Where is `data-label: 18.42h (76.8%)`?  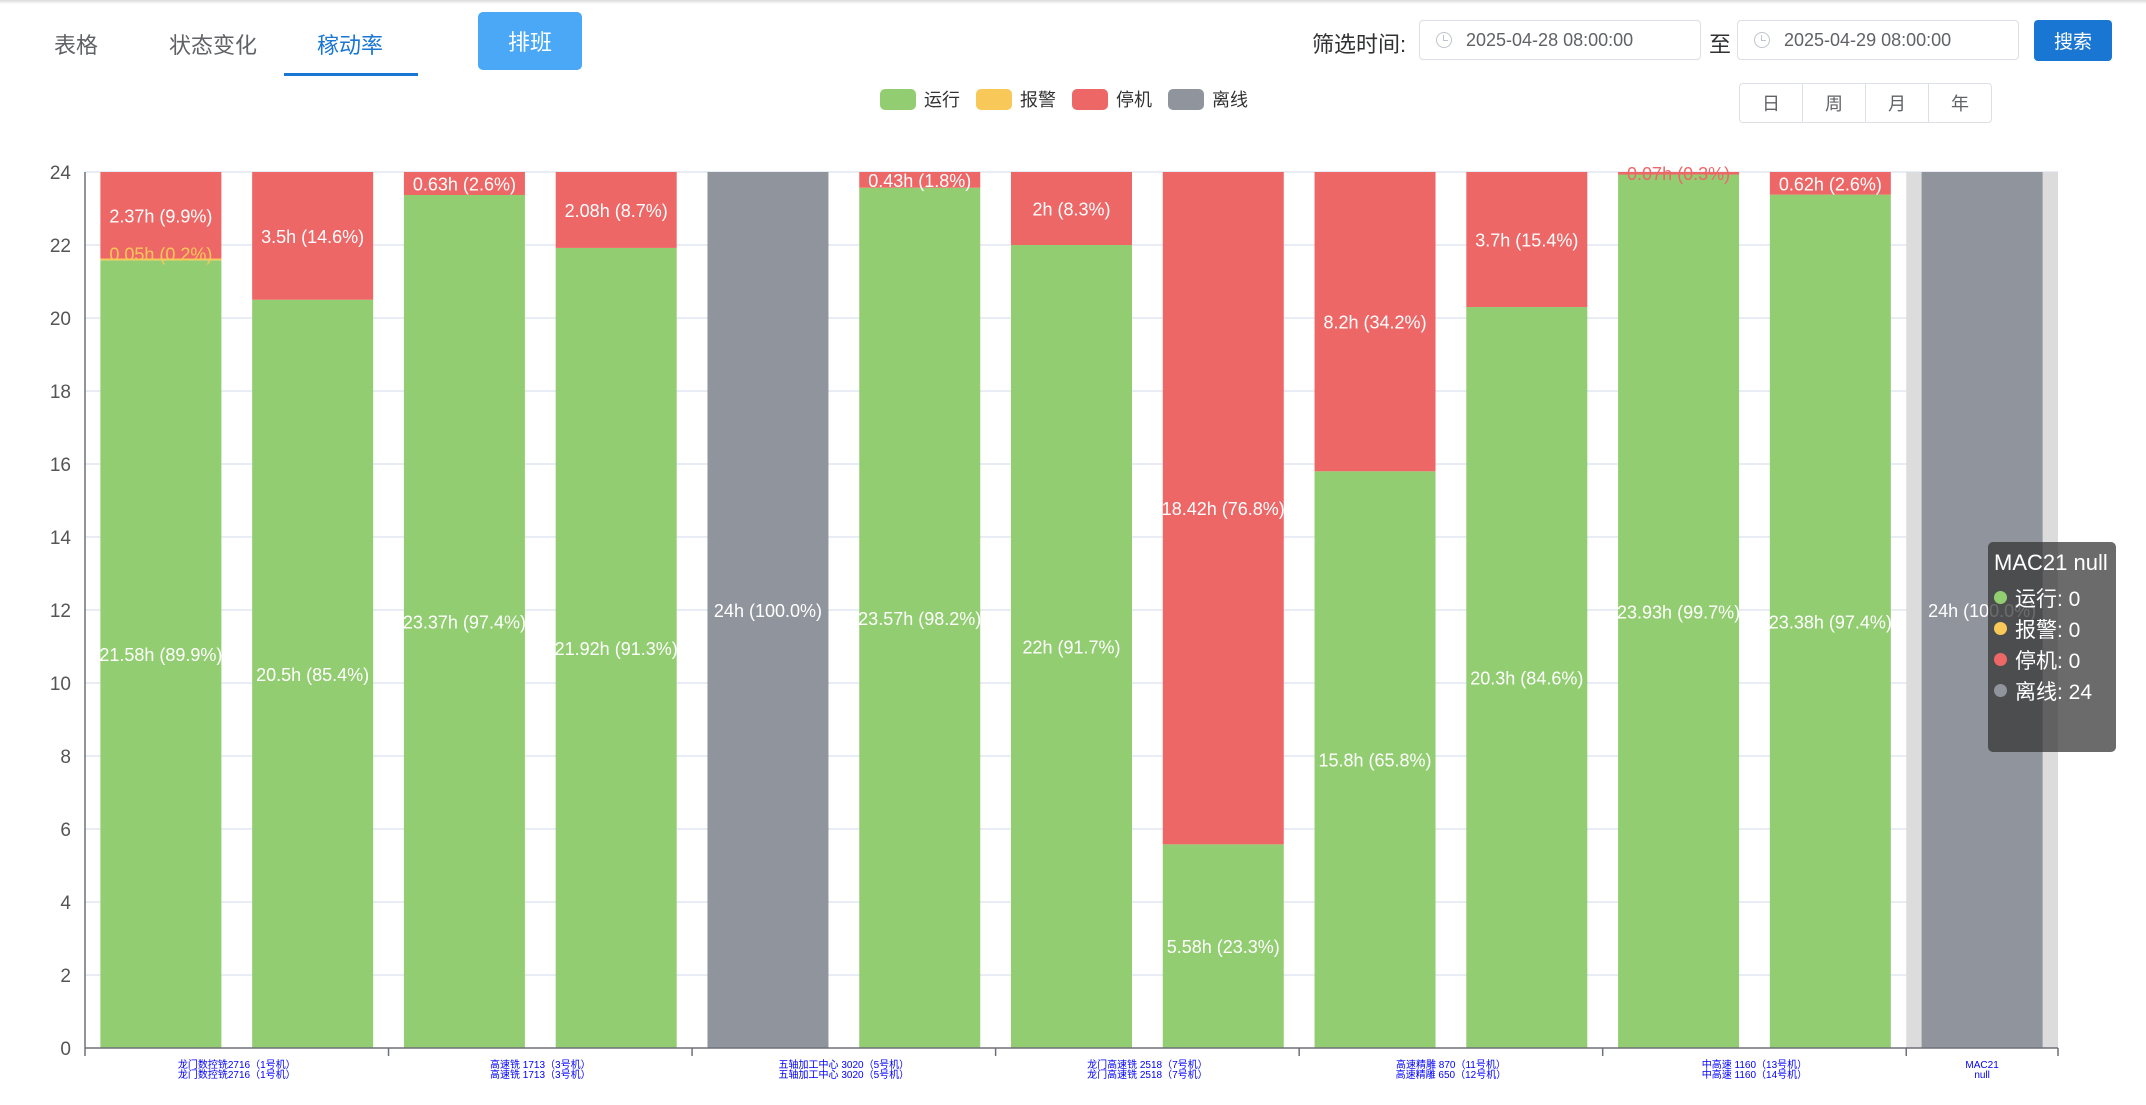
data-label: 18.42h (76.8%) is located at coordinates (1223, 509).